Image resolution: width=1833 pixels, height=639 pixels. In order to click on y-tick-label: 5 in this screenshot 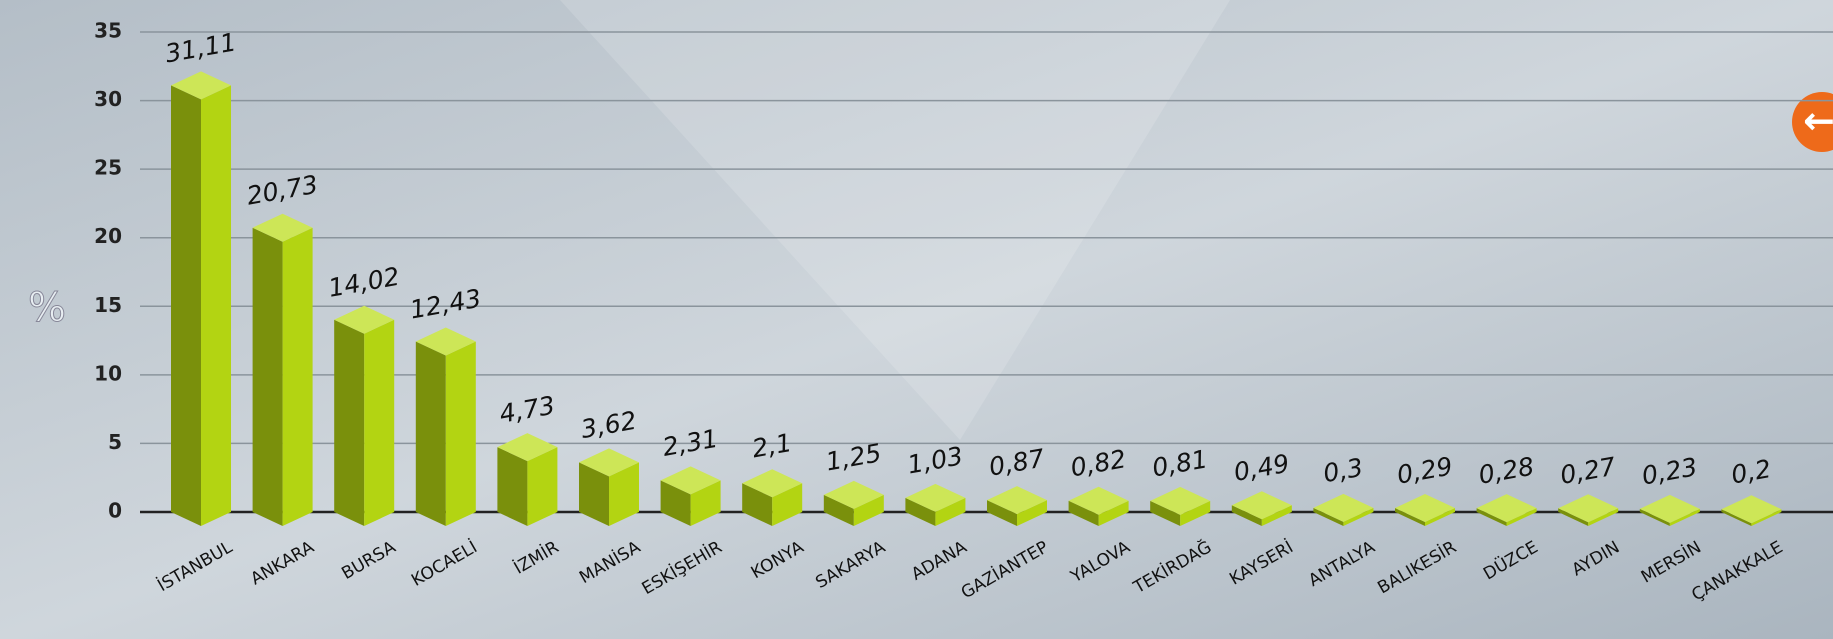, I will do `click(115, 442)`.